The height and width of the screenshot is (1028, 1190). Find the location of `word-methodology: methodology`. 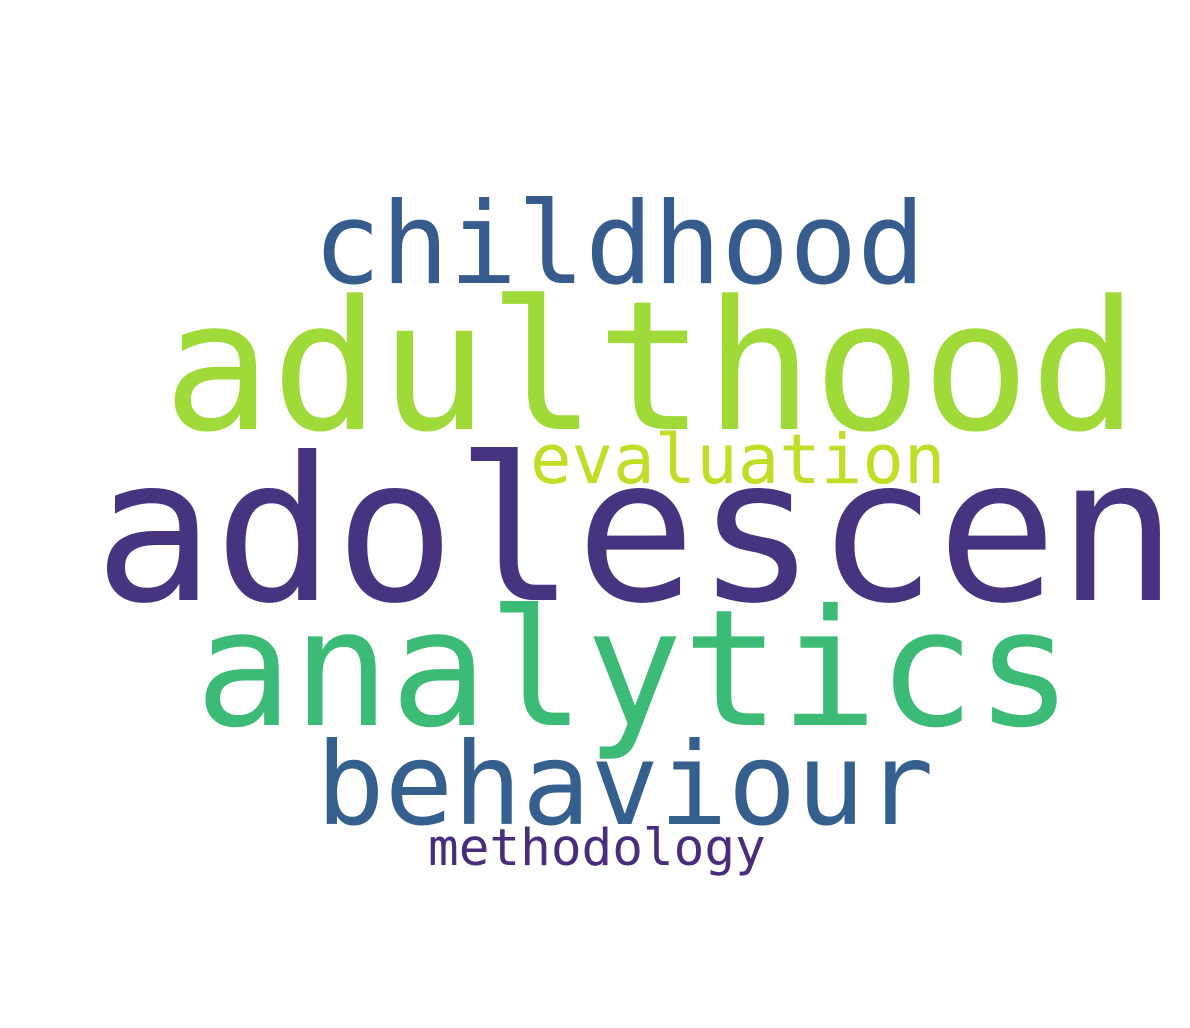

word-methodology: methodology is located at coordinates (597, 848).